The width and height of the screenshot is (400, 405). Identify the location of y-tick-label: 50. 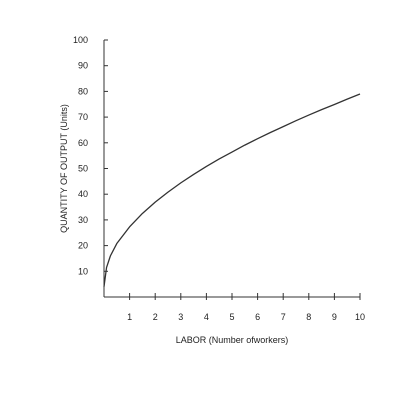
(83, 169).